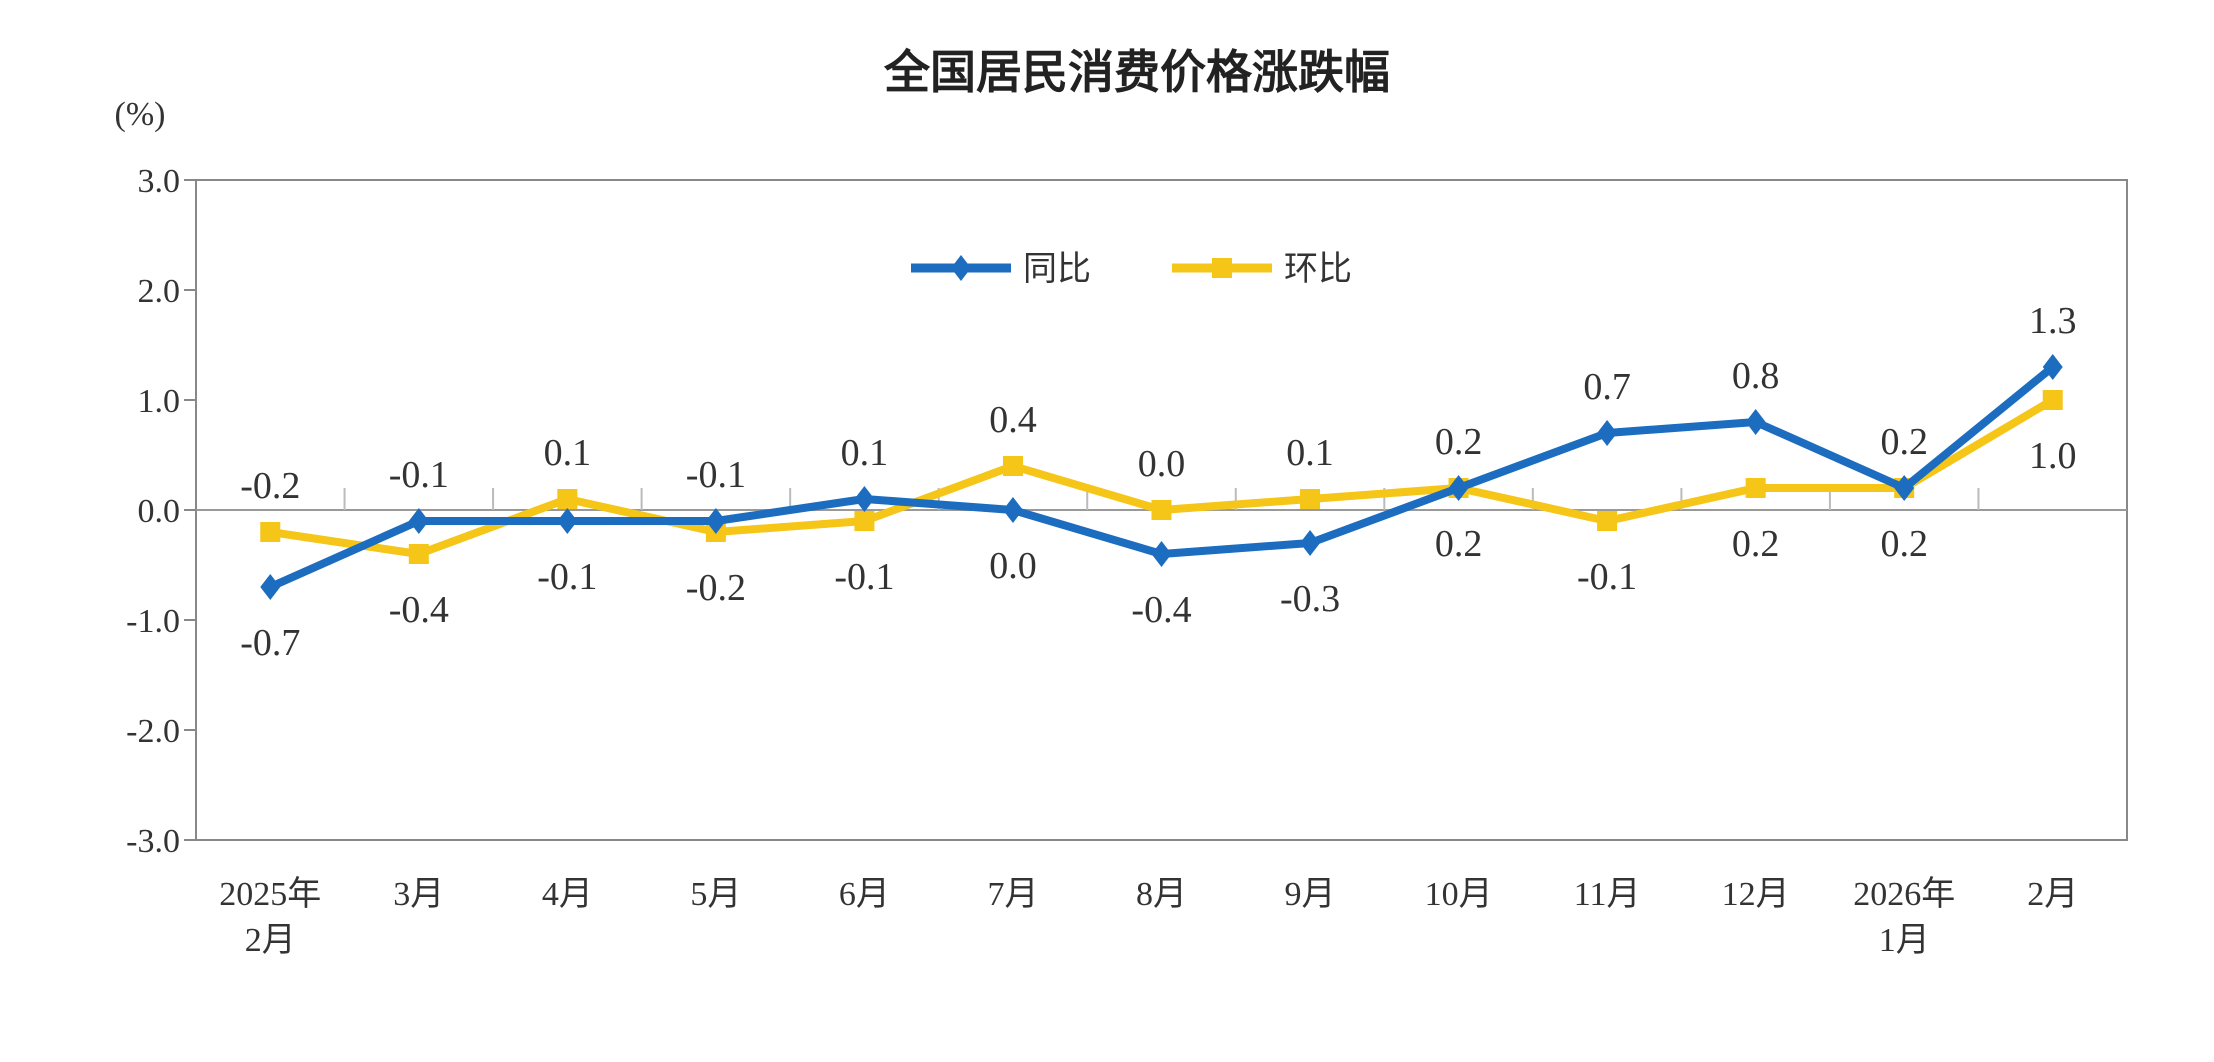 The width and height of the screenshot is (2214, 1062). What do you see at coordinates (1161, 894) in the screenshot?
I see `x-tick-label: 8月` at bounding box center [1161, 894].